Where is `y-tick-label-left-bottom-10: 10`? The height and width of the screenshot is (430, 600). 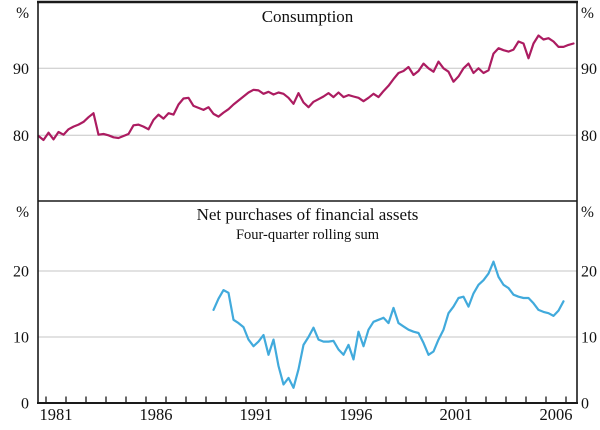
y-tick-label-left-bottom-10: 10 is located at coordinates (21, 337).